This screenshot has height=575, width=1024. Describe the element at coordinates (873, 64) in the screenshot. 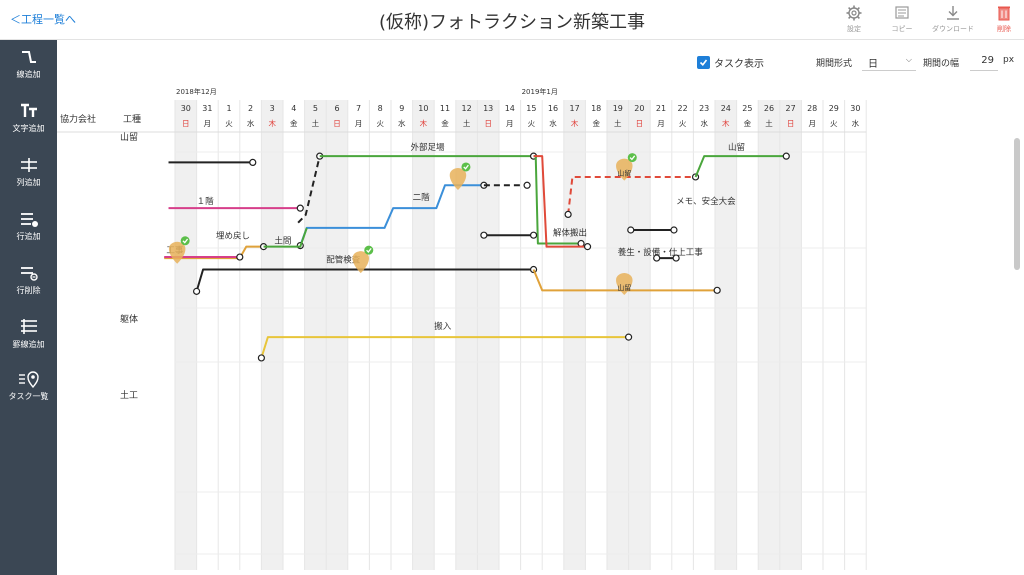

I see `period-type-value: 日` at that location.